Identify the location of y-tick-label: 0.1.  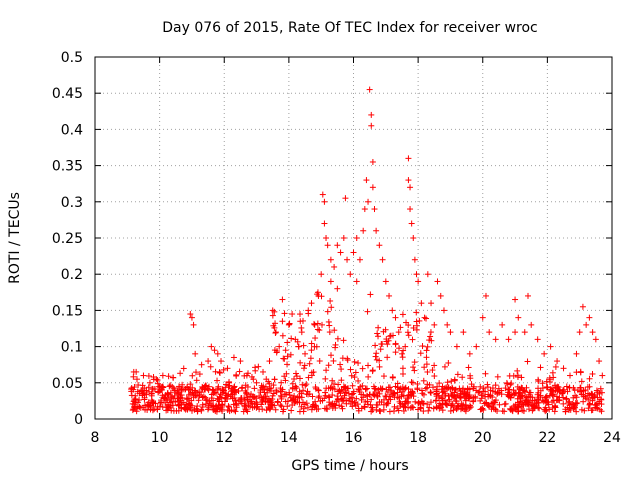
(72, 348).